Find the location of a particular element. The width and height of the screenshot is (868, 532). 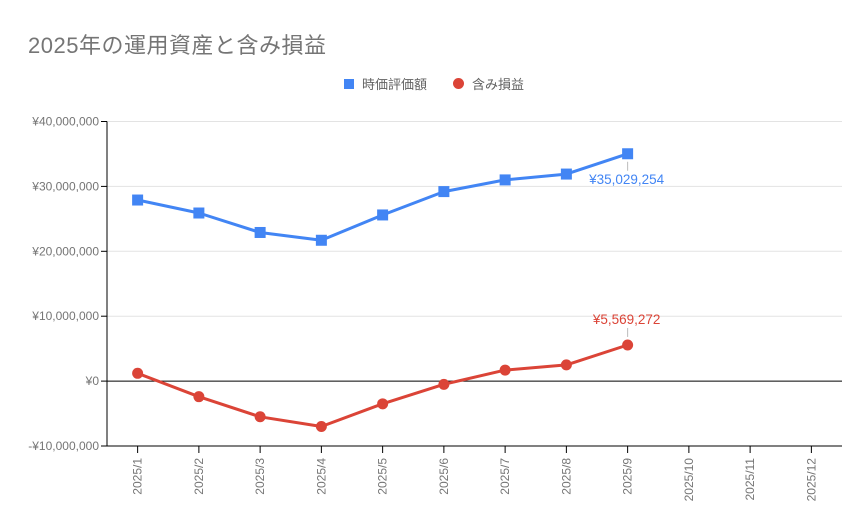

y-tick-label: ¥40,000,000 is located at coordinates (65, 122).